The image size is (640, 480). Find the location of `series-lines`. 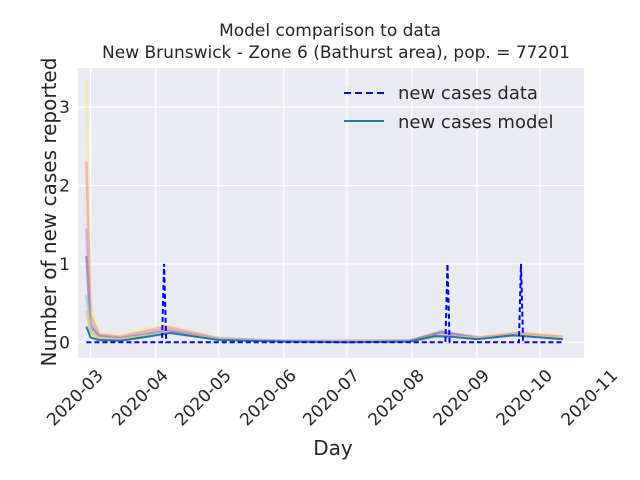

series-lines is located at coordinates (324, 303).